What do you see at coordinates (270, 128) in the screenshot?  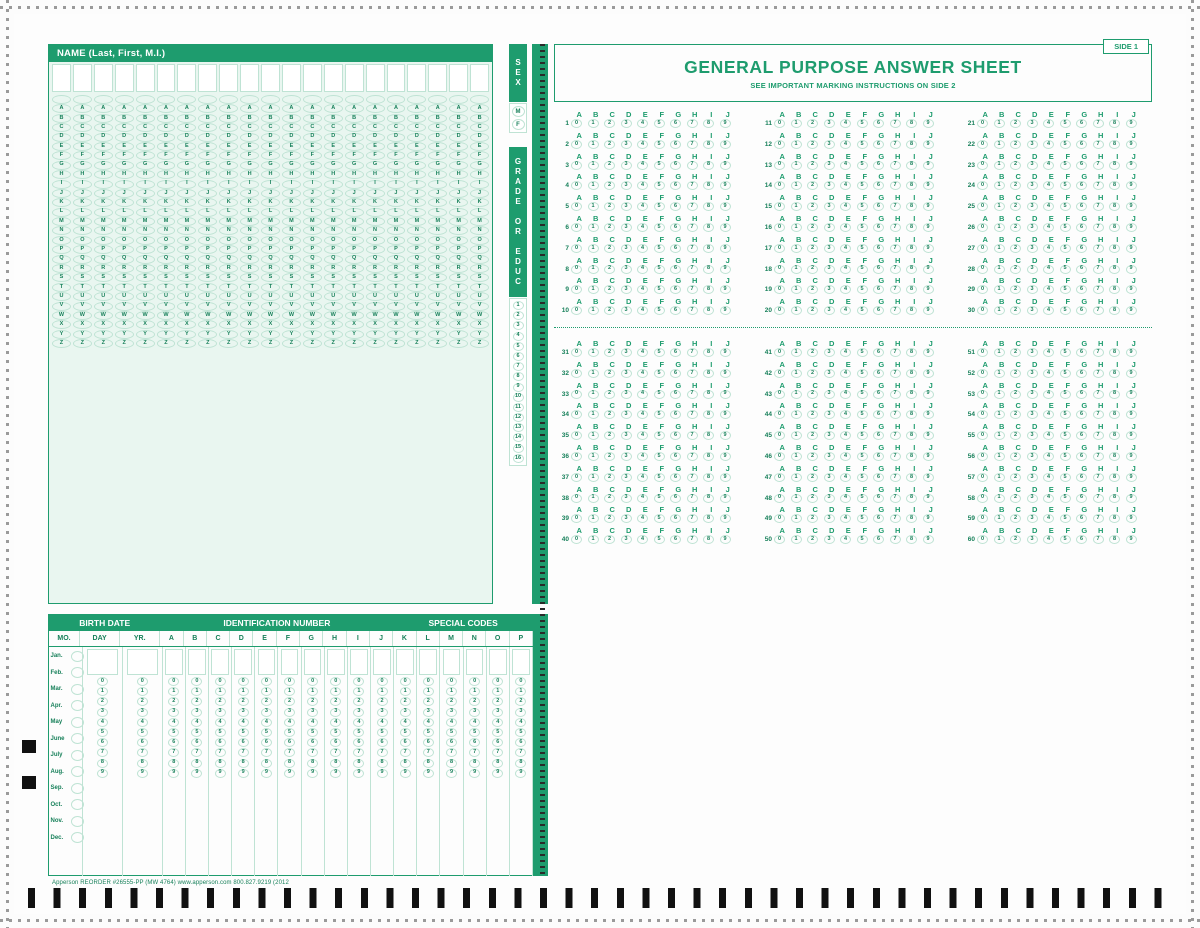 I see `bubble: C` at bounding box center [270, 128].